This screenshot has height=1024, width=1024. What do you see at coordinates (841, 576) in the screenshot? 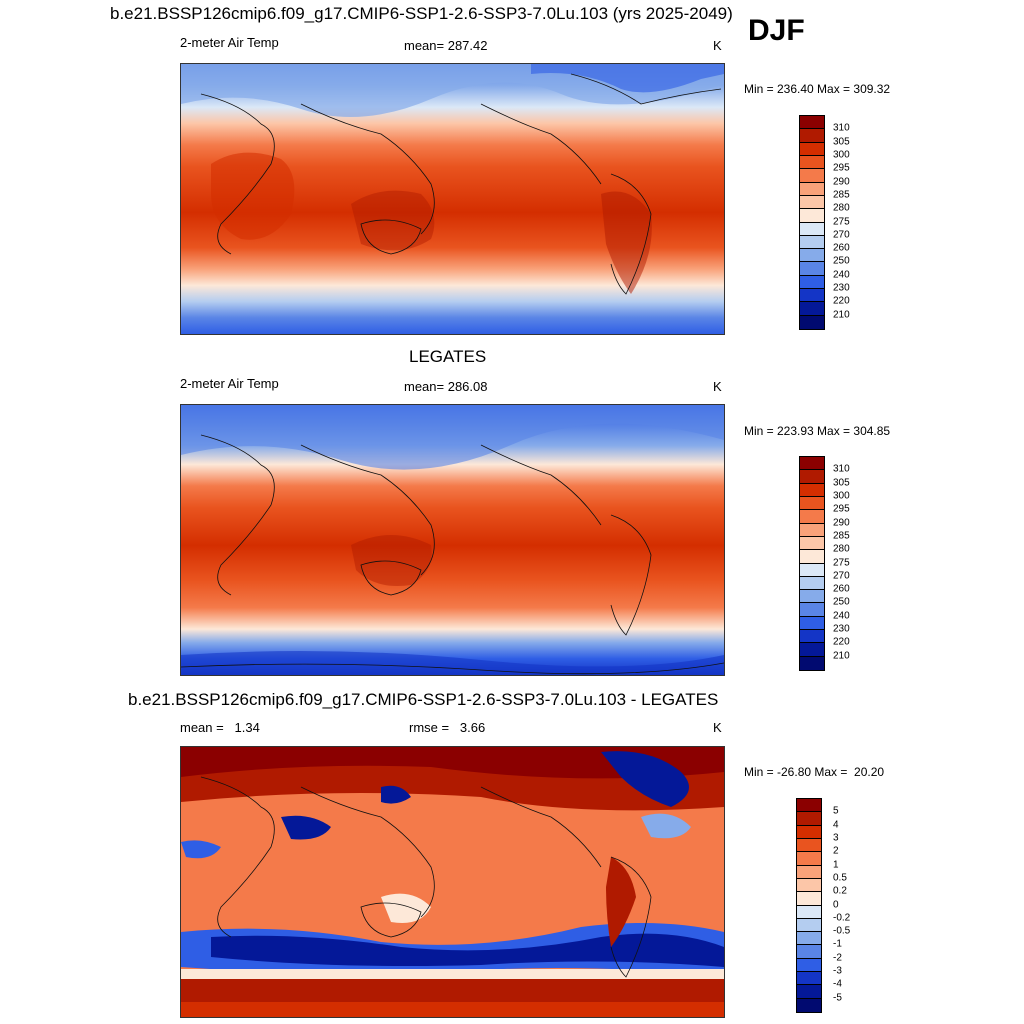
I see `colorbar-tick-label: 270` at bounding box center [841, 576].